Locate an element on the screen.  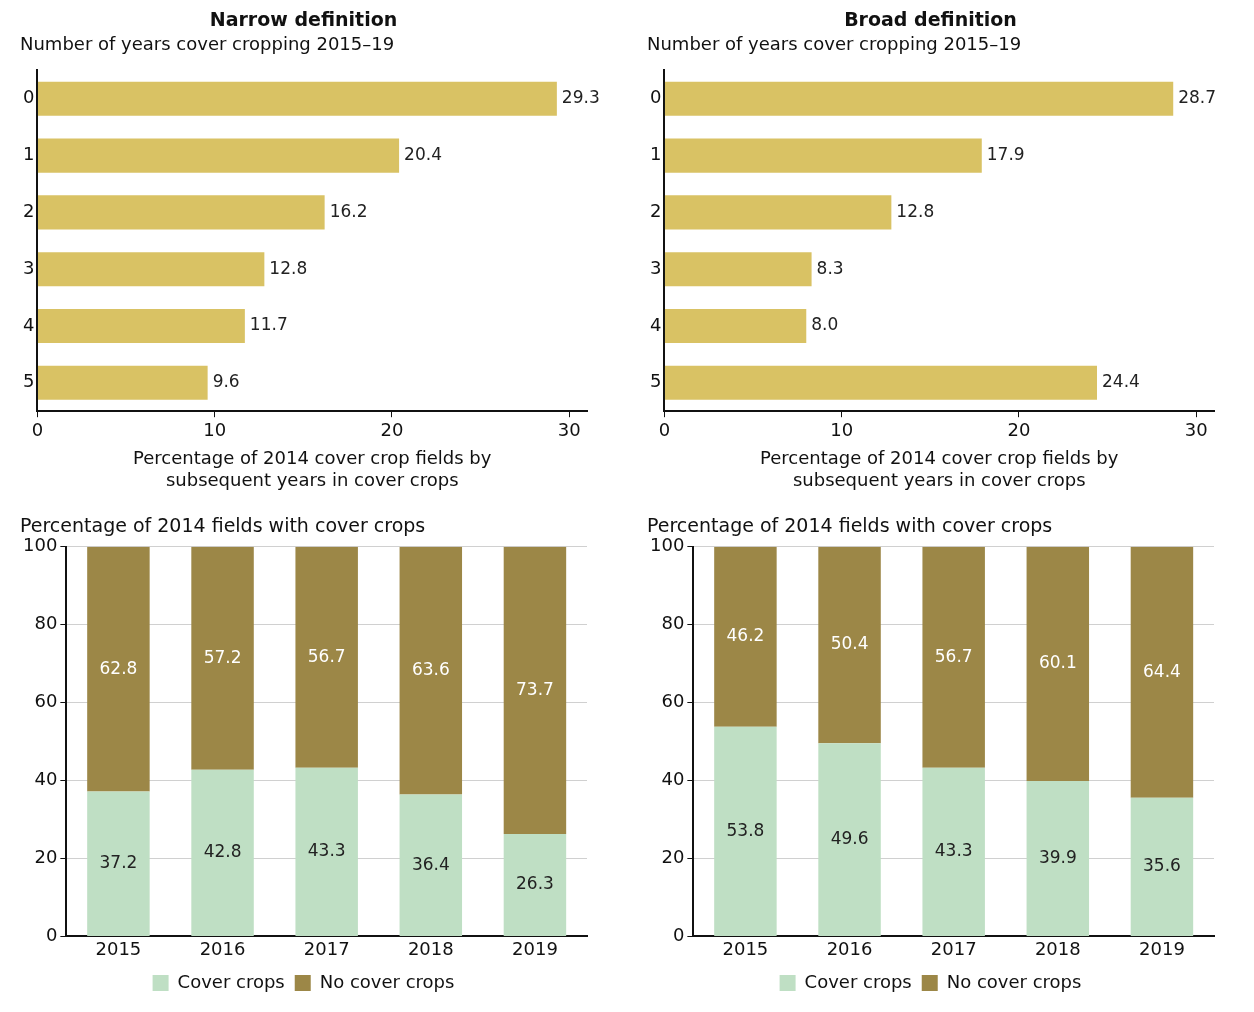
x-axis-title: Percentage of 2014 cover crop fields by subsequent years in cover crops is located at coordinates (939, 468).